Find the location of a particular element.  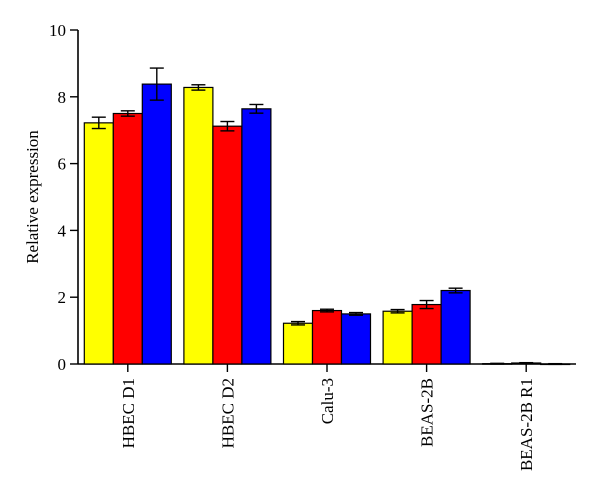

y-tick-label: 10 is located at coordinates (57, 30).